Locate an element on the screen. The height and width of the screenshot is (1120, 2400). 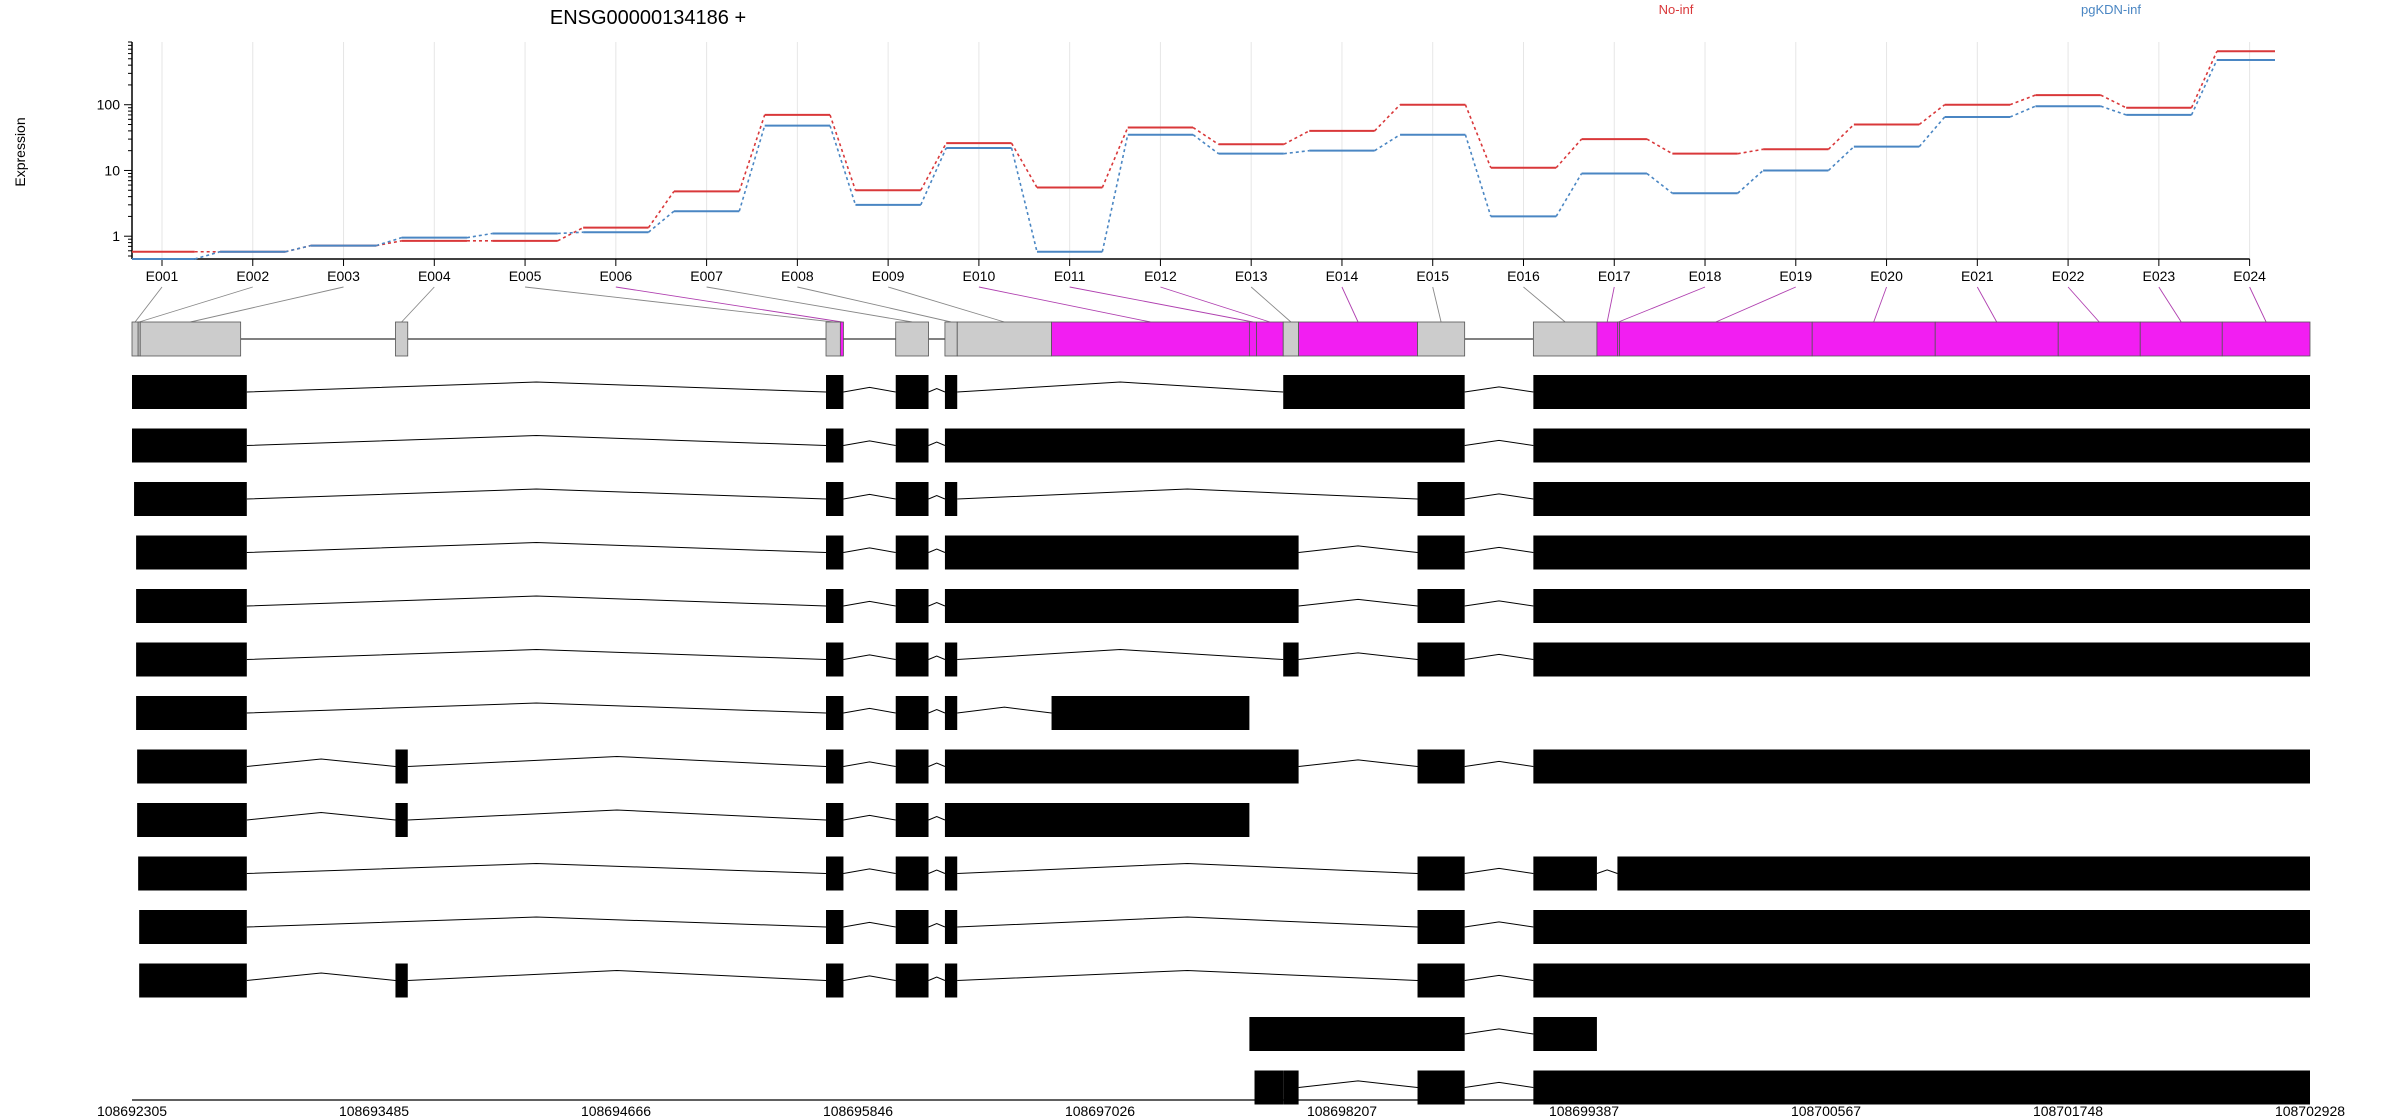
x-tick-label: E001 is located at coordinates (162, 276).